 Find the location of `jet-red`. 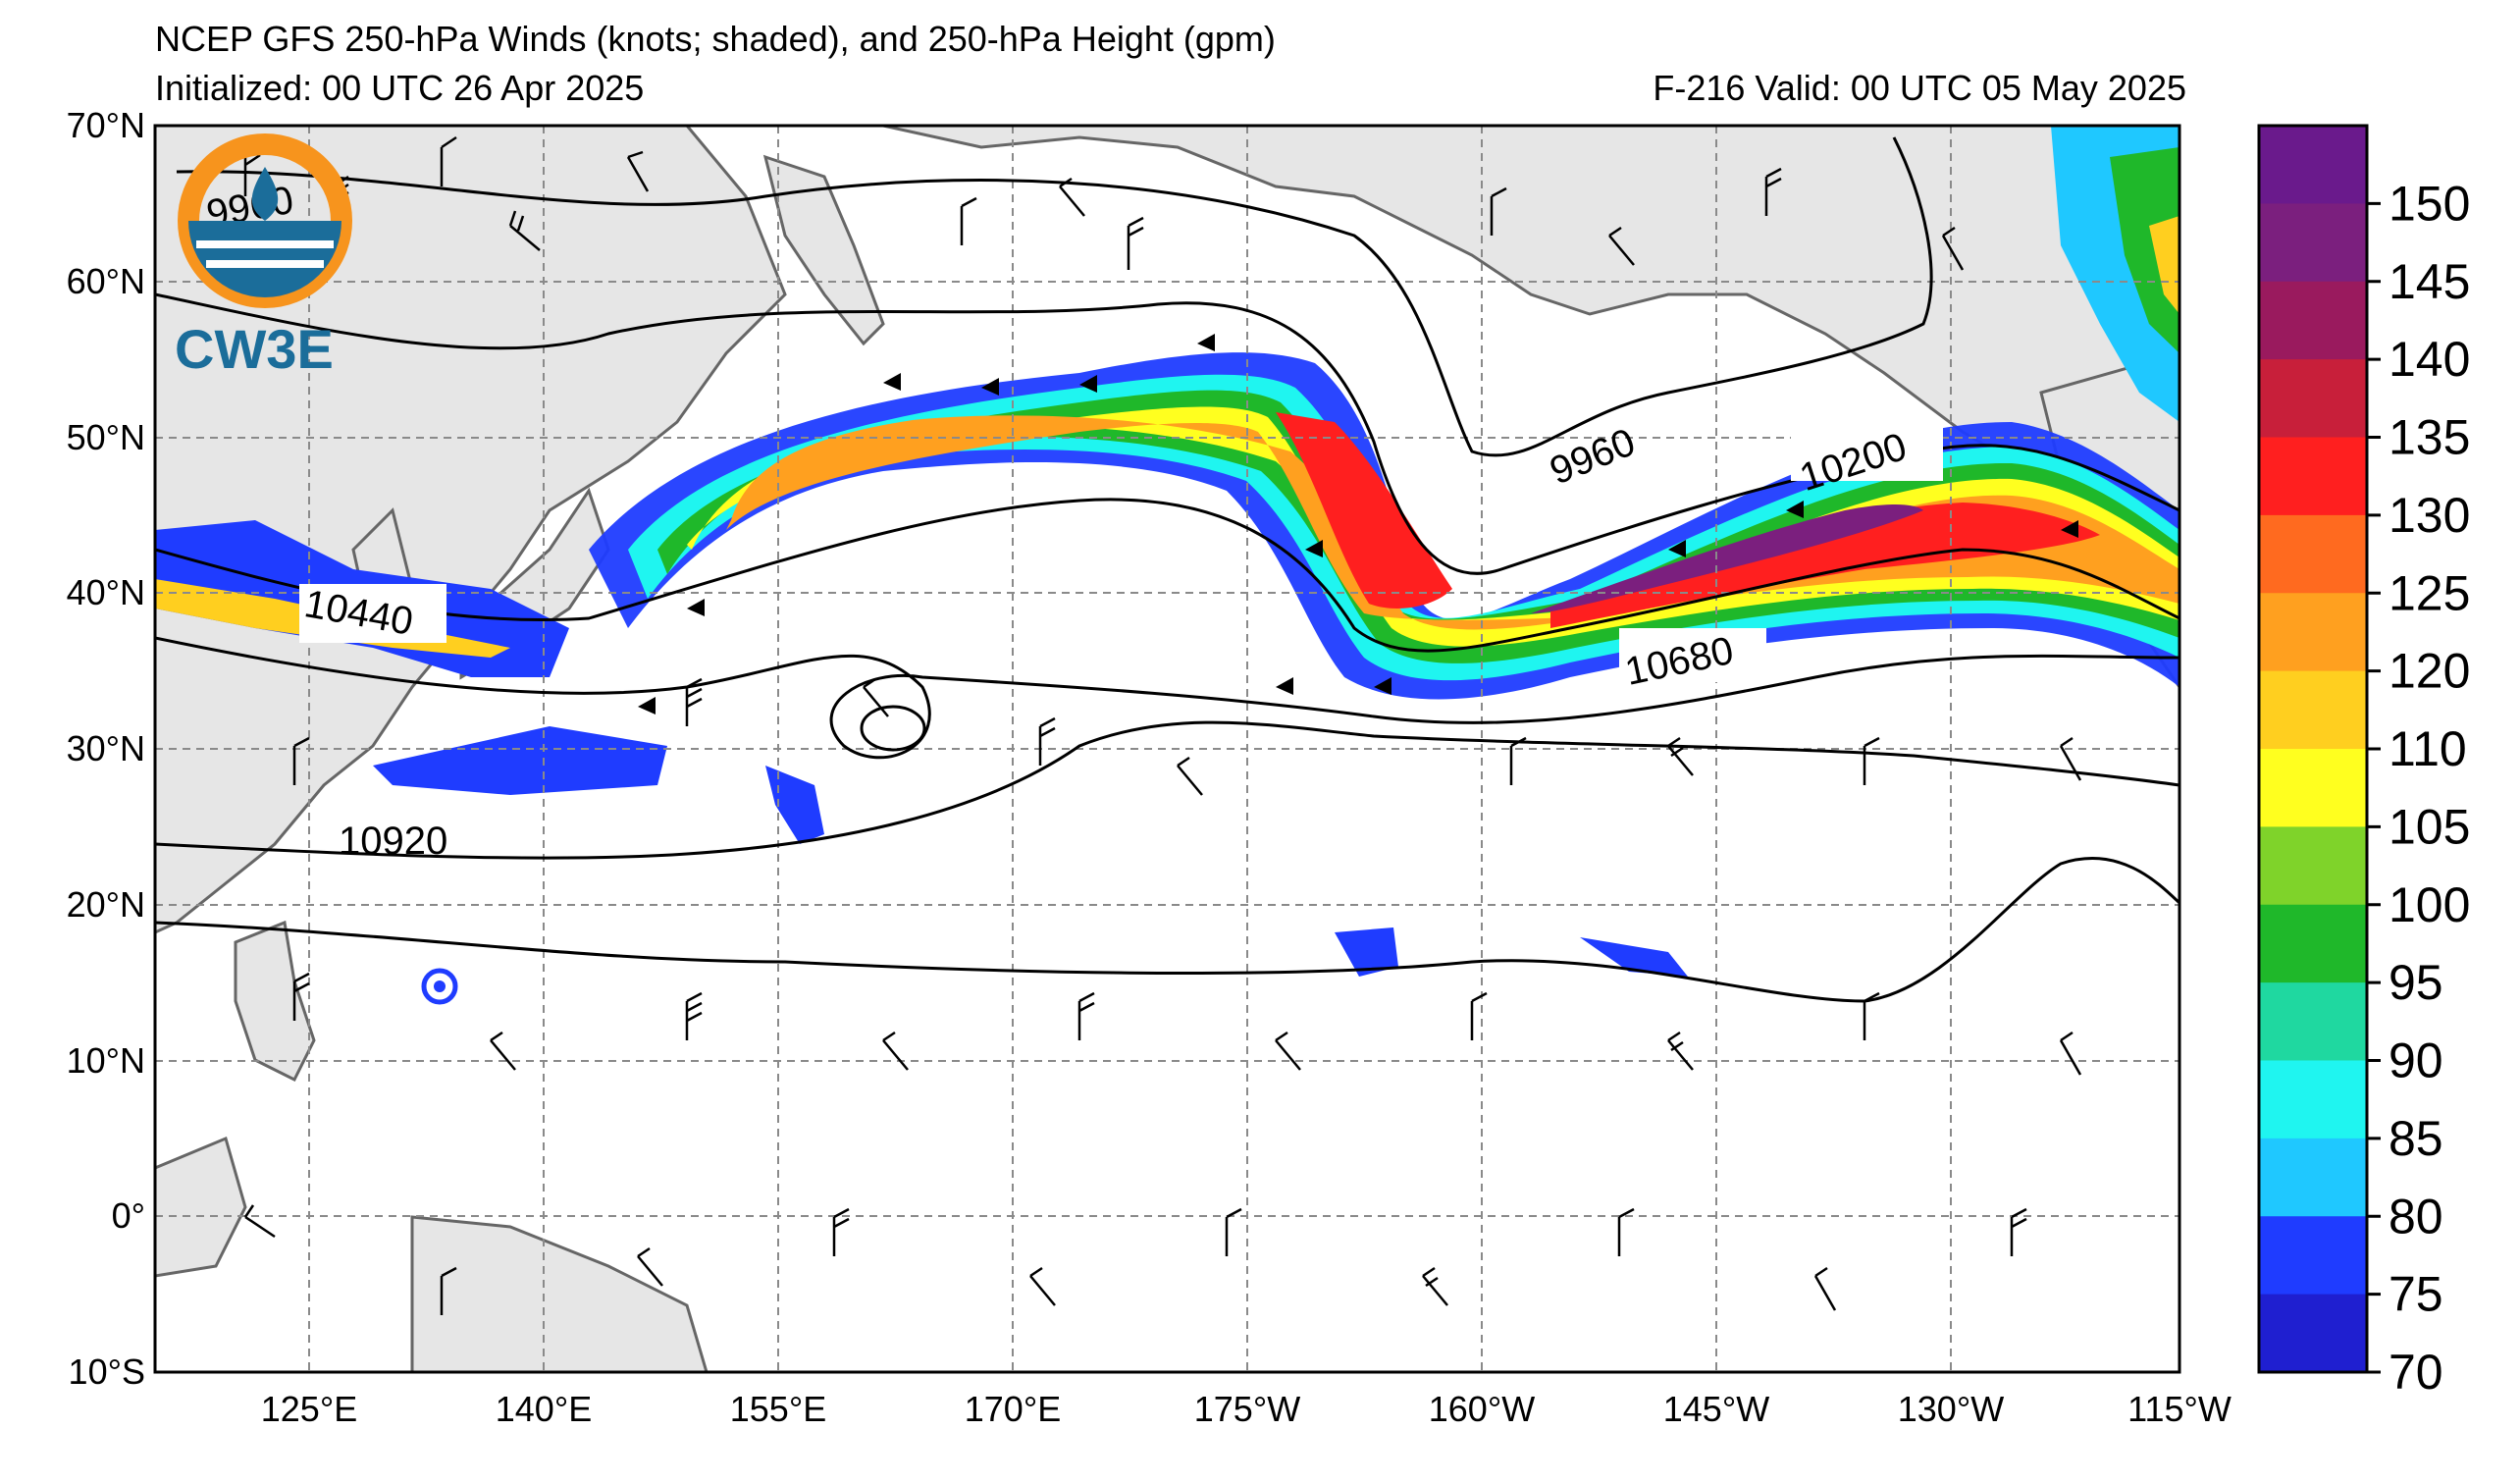

jet-red is located at coordinates (1688, 520).